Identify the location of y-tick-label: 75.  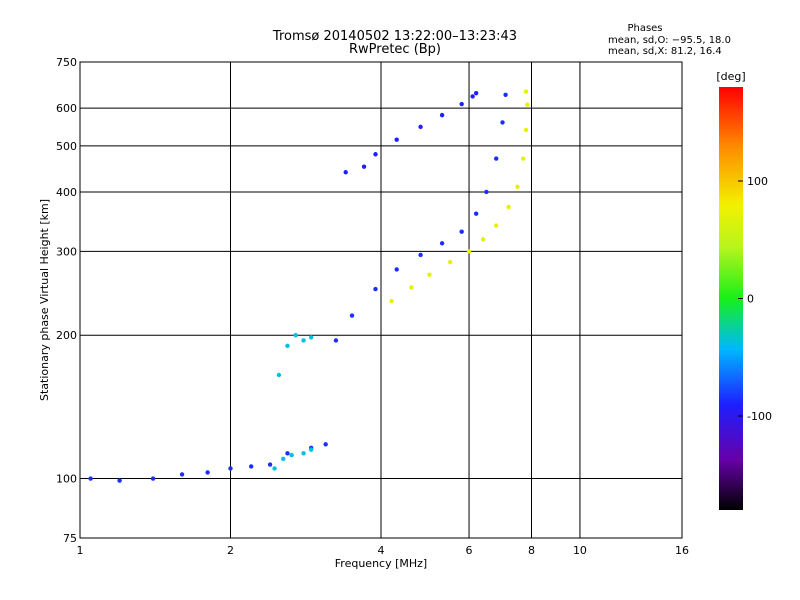
(70, 538).